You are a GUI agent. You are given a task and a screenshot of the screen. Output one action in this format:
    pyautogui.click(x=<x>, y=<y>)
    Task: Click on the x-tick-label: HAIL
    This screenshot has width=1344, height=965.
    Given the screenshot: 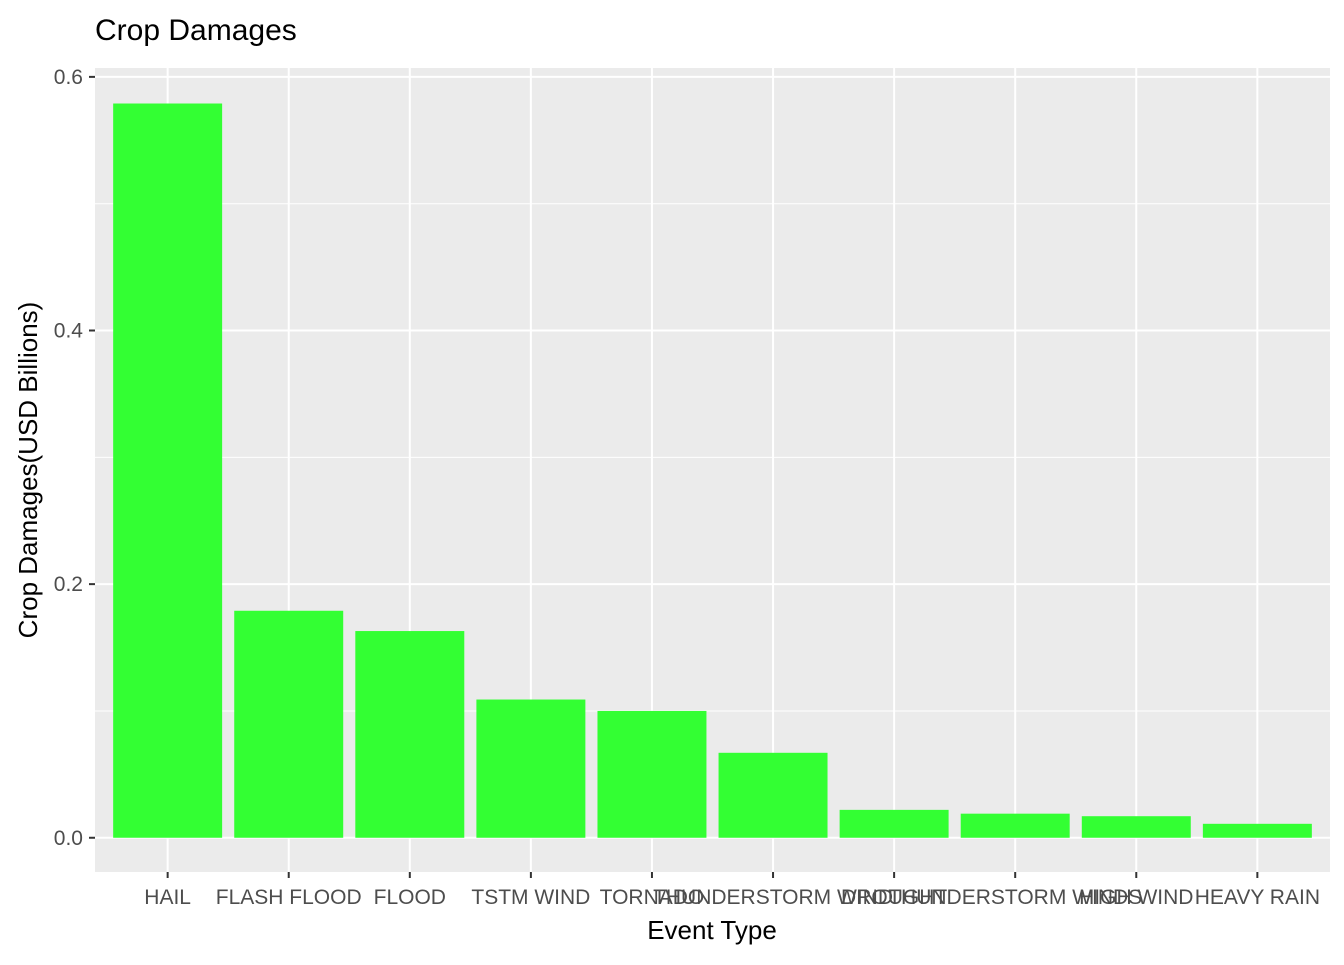 What is the action you would take?
    pyautogui.click(x=167, y=897)
    